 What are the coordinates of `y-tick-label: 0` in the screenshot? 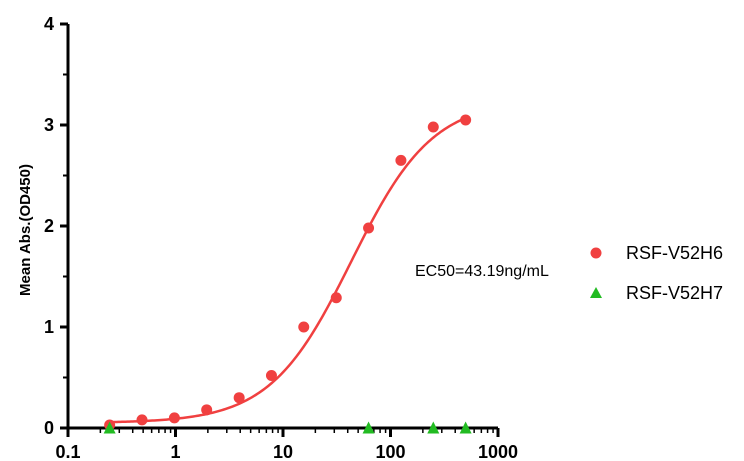 It's located at (49, 428).